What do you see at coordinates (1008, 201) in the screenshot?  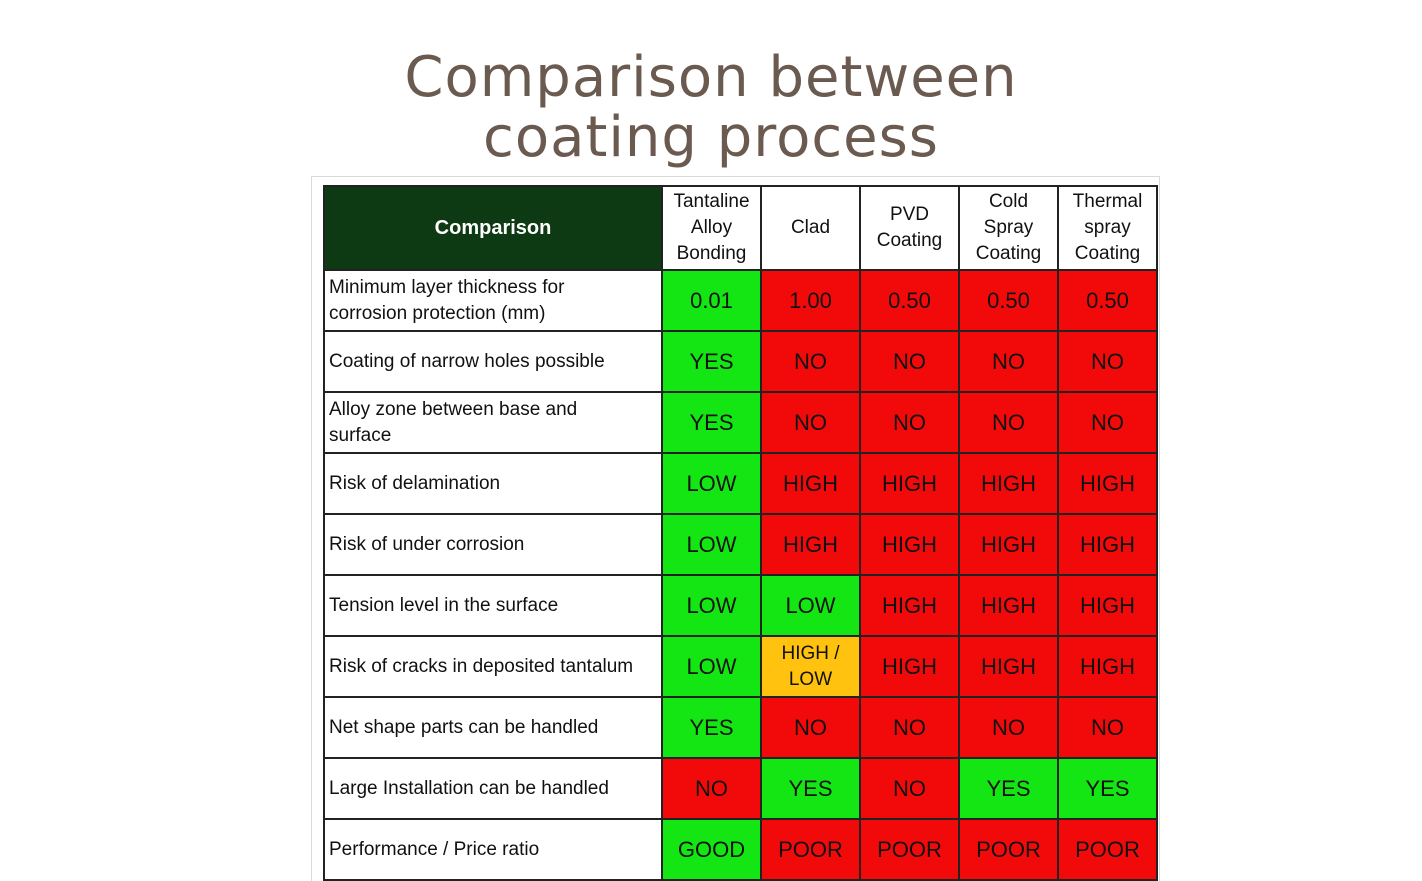 I see `header-line: Cold` at bounding box center [1008, 201].